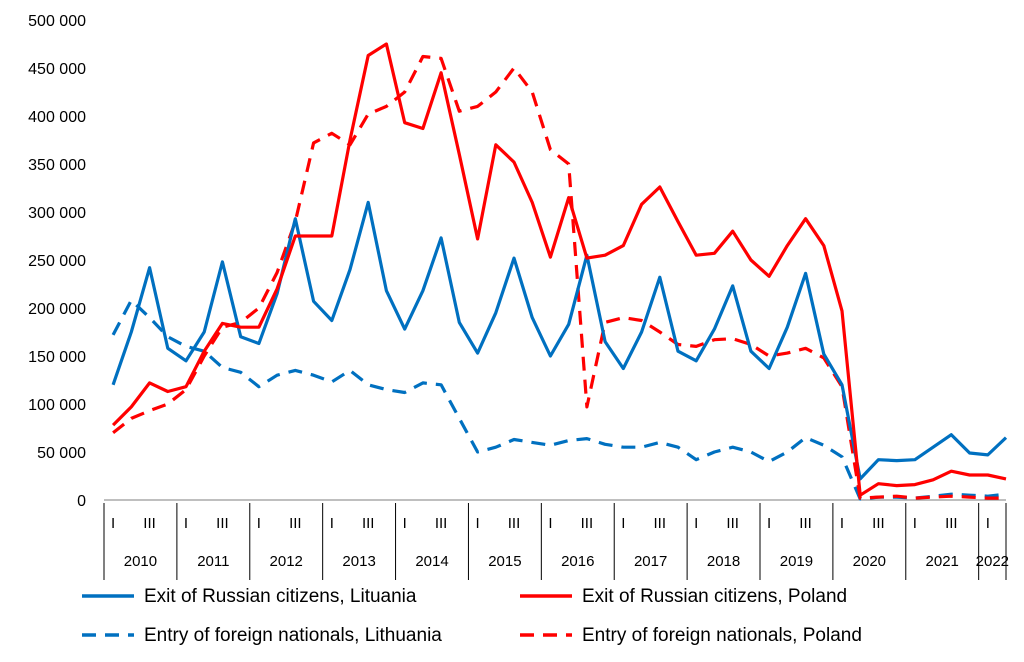 The height and width of the screenshot is (662, 1024). What do you see at coordinates (796, 561) in the screenshot?
I see `x-year-label: 2019` at bounding box center [796, 561].